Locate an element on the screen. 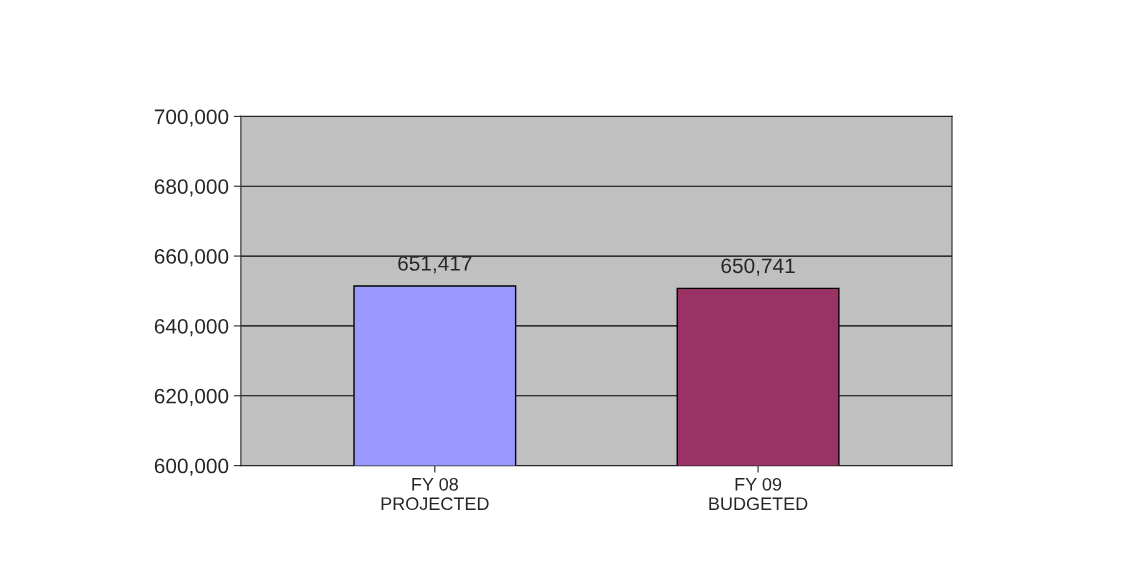  y-tick-label: 620,000 is located at coordinates (191, 397).